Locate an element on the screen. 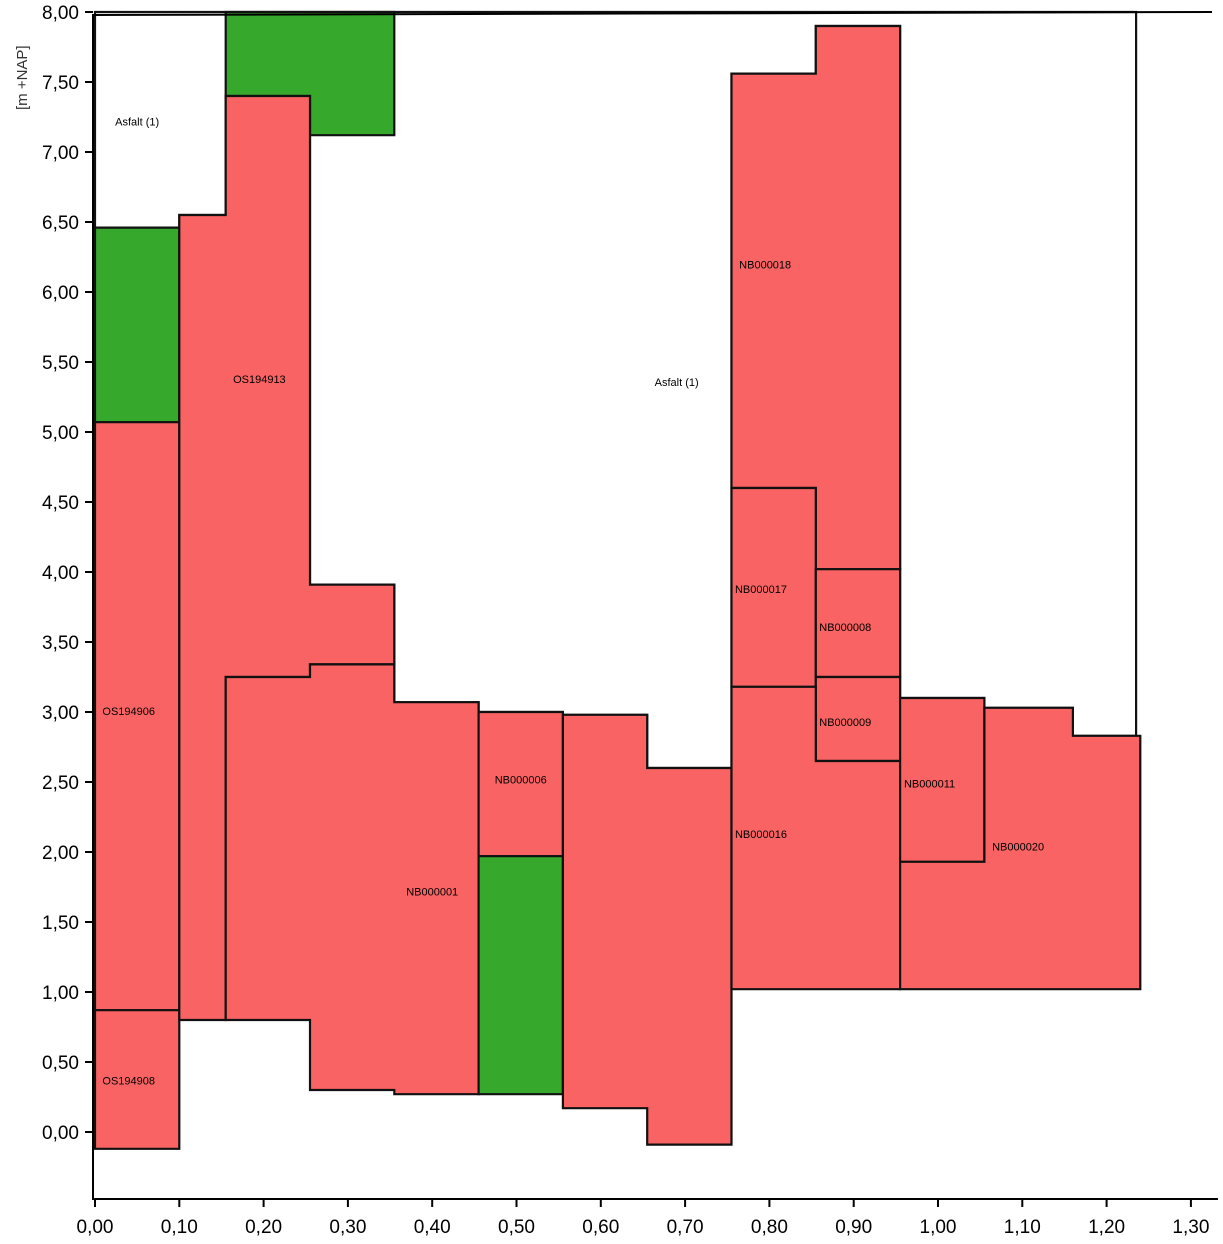 This screenshot has height=1244, width=1223. region-label: OS194908 is located at coordinates (128, 1082).